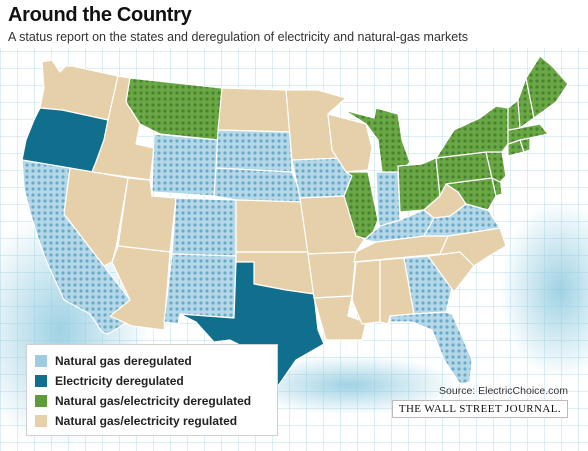 This screenshot has width=588, height=451. Describe the element at coordinates (100, 15) in the screenshot. I see `map-title: Around the Country` at that location.